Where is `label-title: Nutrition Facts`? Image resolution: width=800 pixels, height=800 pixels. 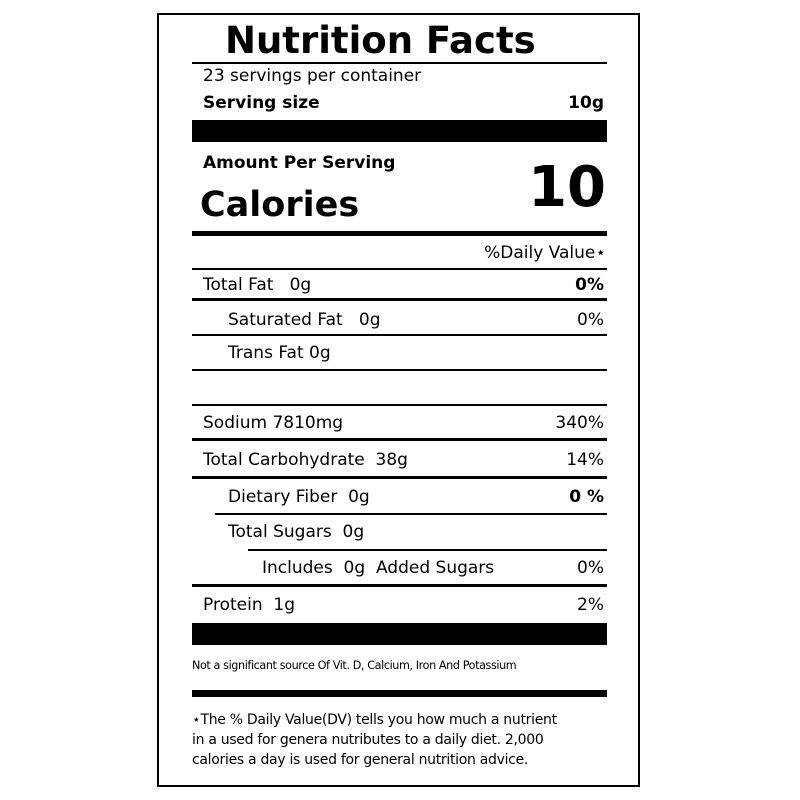
label-title: Nutrition Facts is located at coordinates (380, 40).